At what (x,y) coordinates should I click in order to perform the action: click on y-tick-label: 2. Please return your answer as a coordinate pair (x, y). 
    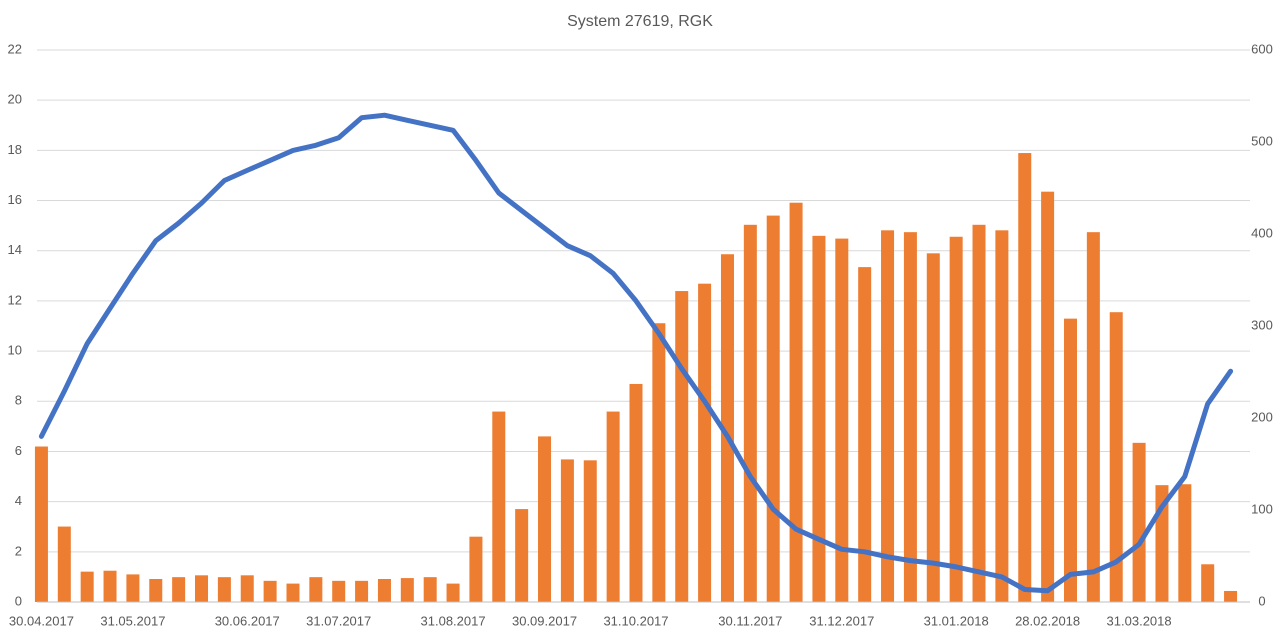
    Looking at the image, I should click on (18, 550).